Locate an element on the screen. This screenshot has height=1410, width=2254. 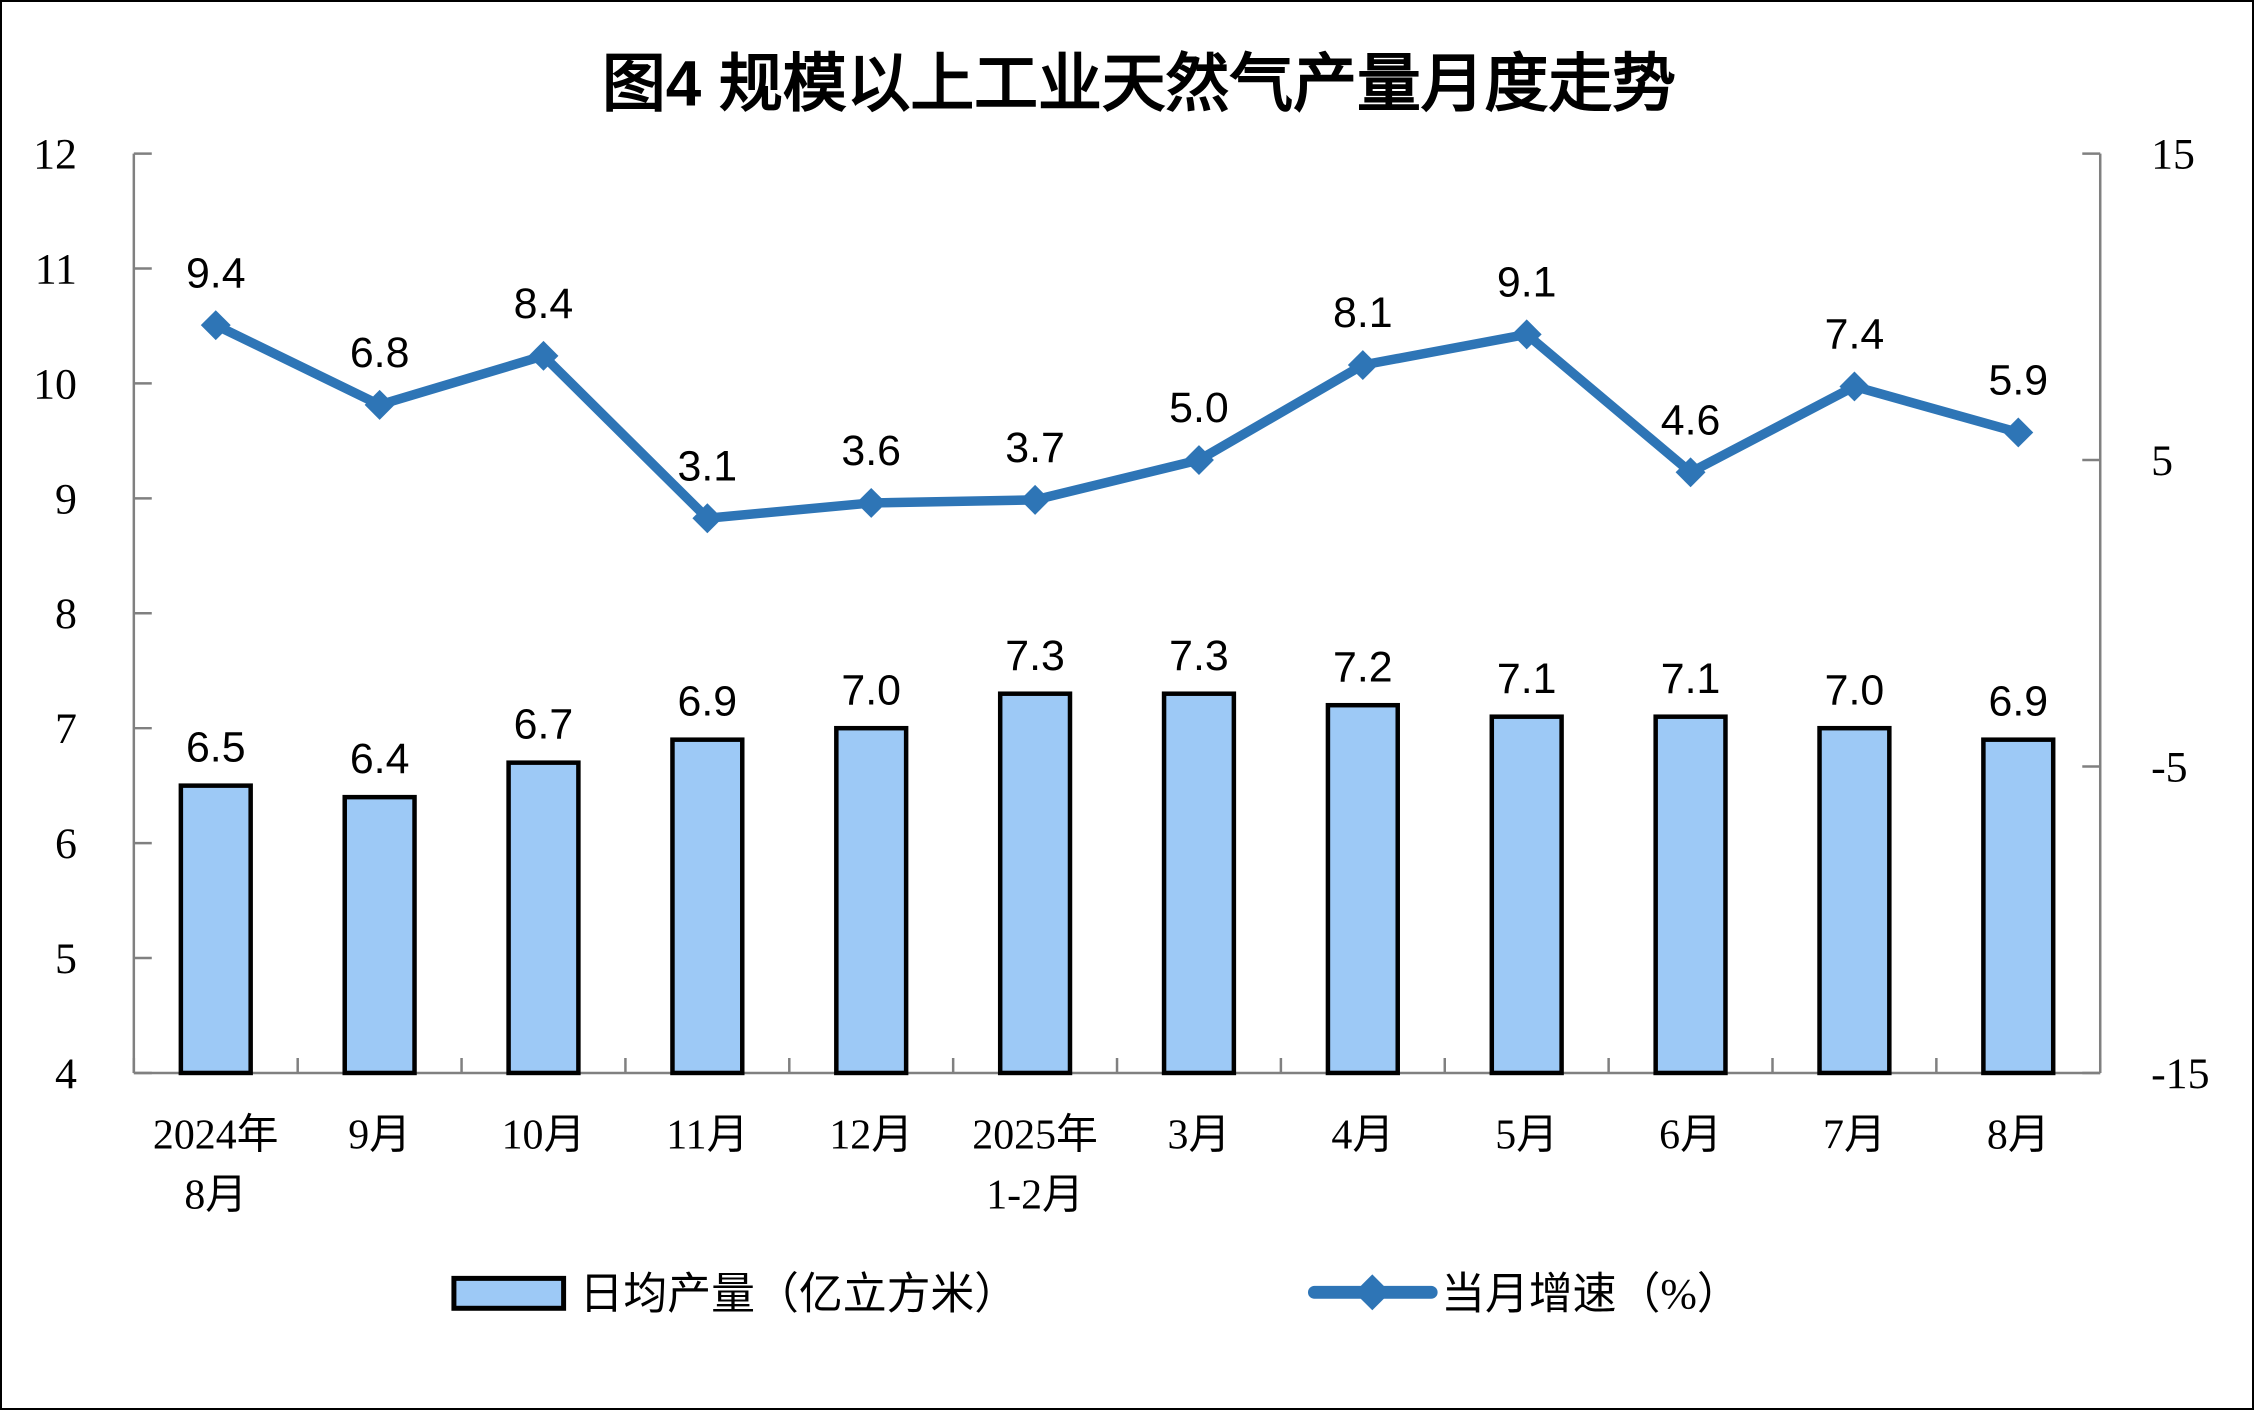
legend: 日均产量（亿立方米） 当月增速（%） is located at coordinates (1096, 1294).